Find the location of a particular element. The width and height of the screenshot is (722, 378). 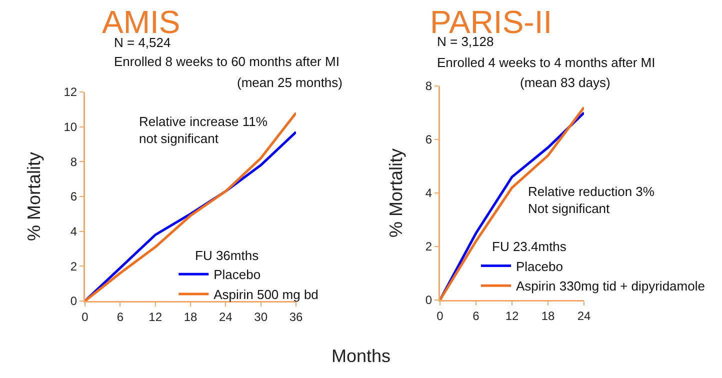

legend-label: Aspirin 330mg tid + dipyridamole is located at coordinates (610, 286).